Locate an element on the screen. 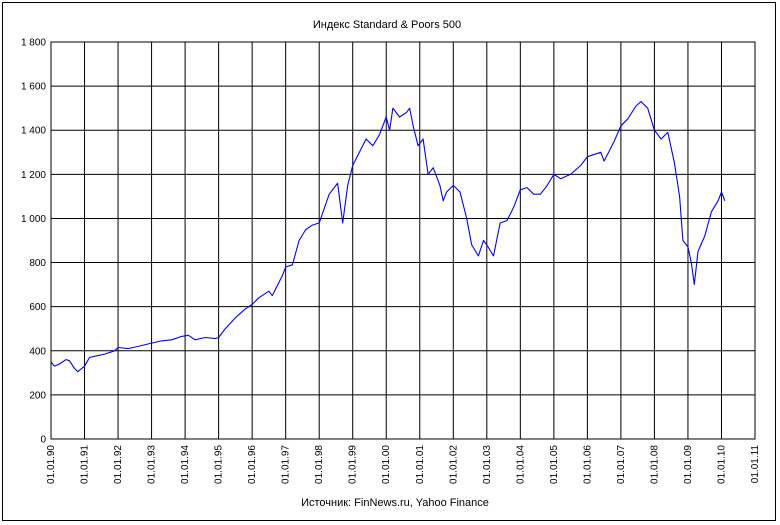 Image resolution: width=780 pixels, height=525 pixels. x-tick-label: 01.01.01 is located at coordinates (420, 464).